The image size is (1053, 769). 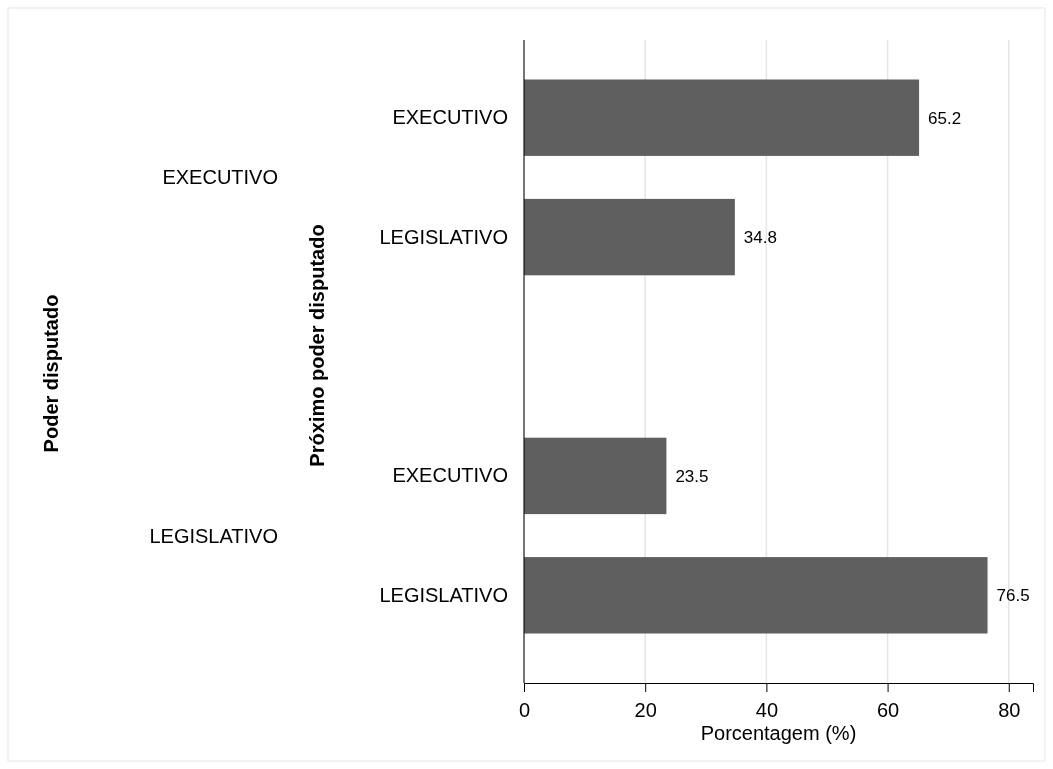 I want to click on data-label: 23.5, so click(x=692, y=476).